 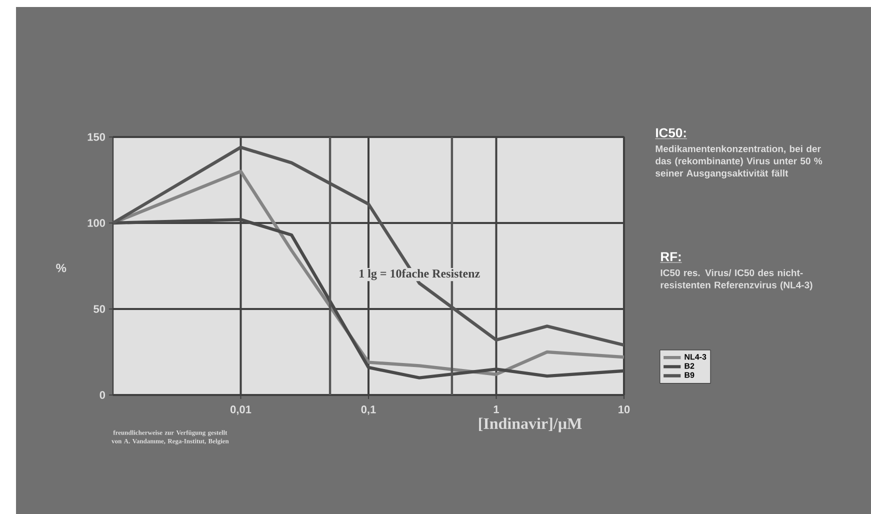 What do you see at coordinates (97, 223) in the screenshot?
I see `y-tick-label: 100` at bounding box center [97, 223].